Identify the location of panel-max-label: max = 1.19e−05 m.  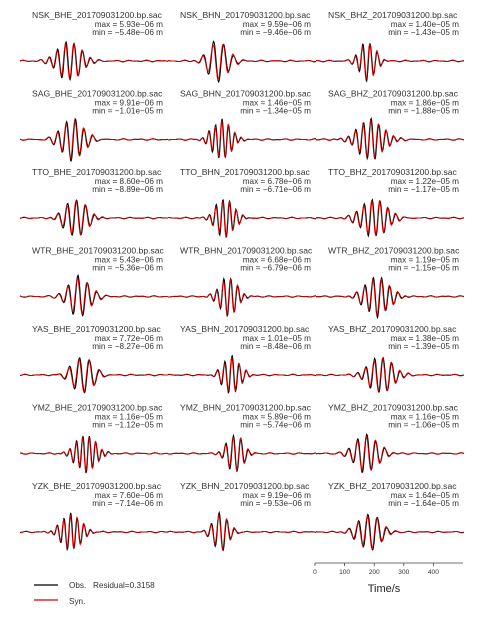
(425, 260).